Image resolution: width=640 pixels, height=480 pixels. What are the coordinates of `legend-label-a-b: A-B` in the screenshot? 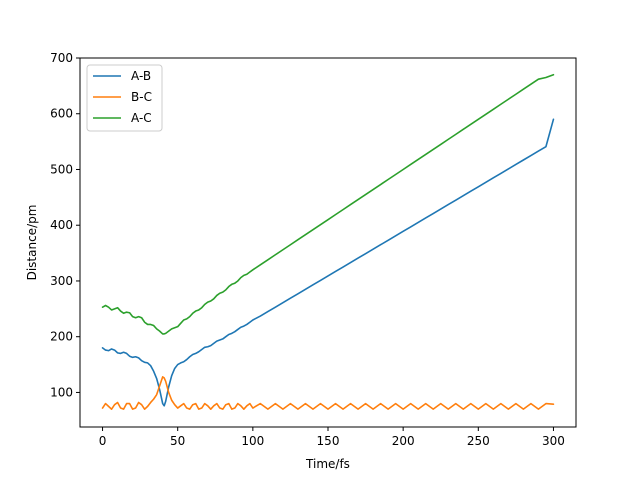 It's located at (141, 76).